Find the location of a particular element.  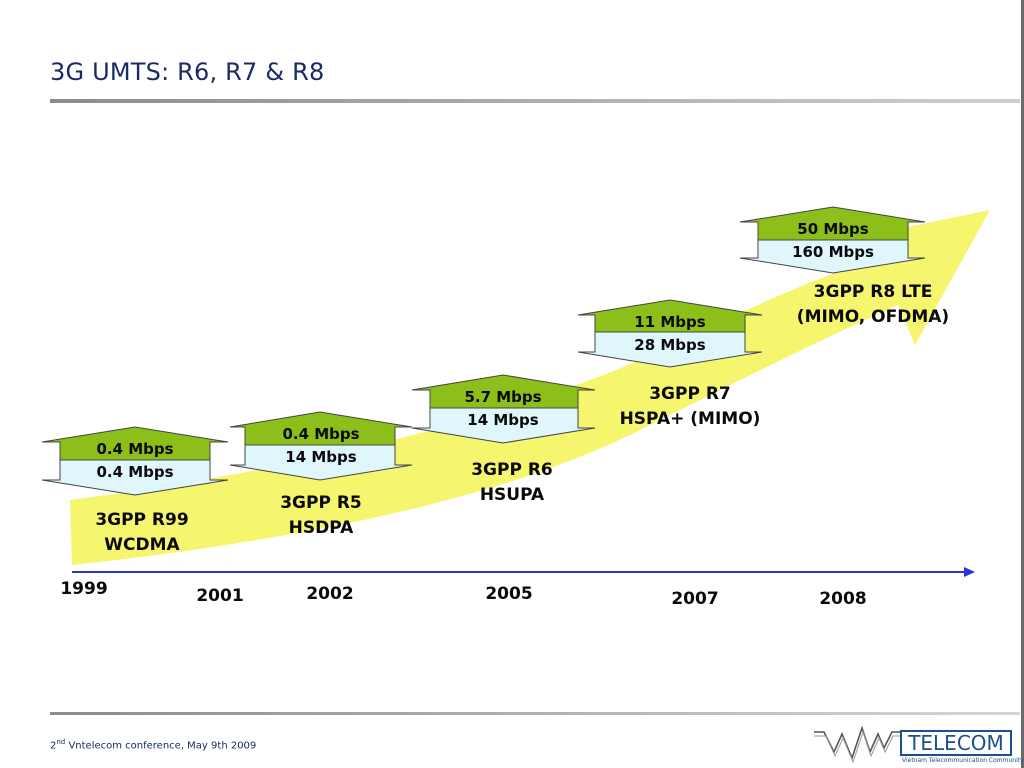

release-name: 3GPP R5 is located at coordinates (321, 503).